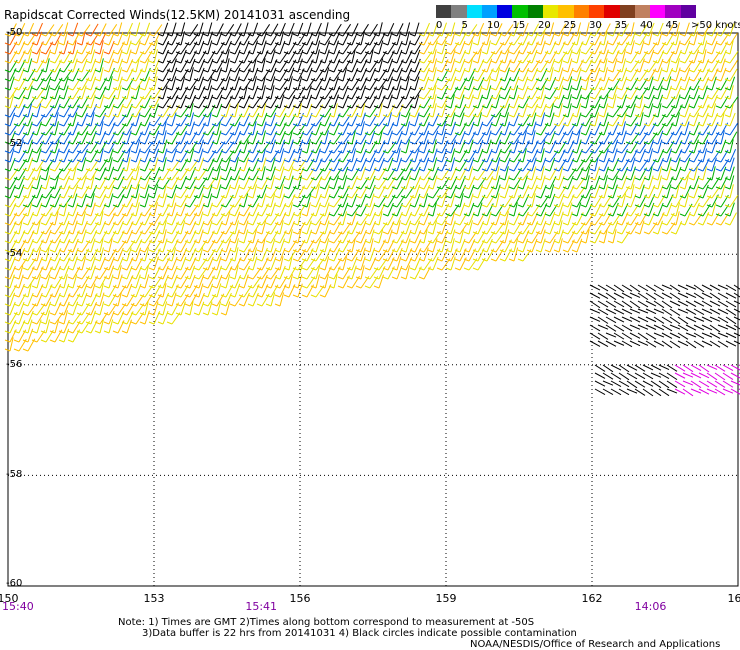 This screenshot has height=650, width=740. Describe the element at coordinates (658, 11) in the screenshot. I see `legend-swatch` at that location.